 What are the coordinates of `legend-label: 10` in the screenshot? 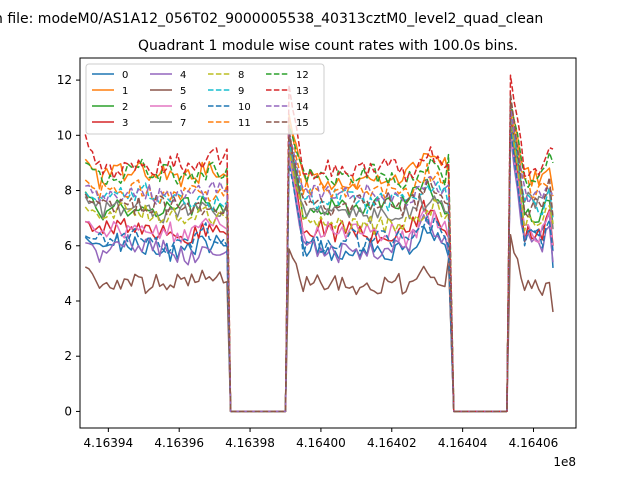 It's located at (244, 107).